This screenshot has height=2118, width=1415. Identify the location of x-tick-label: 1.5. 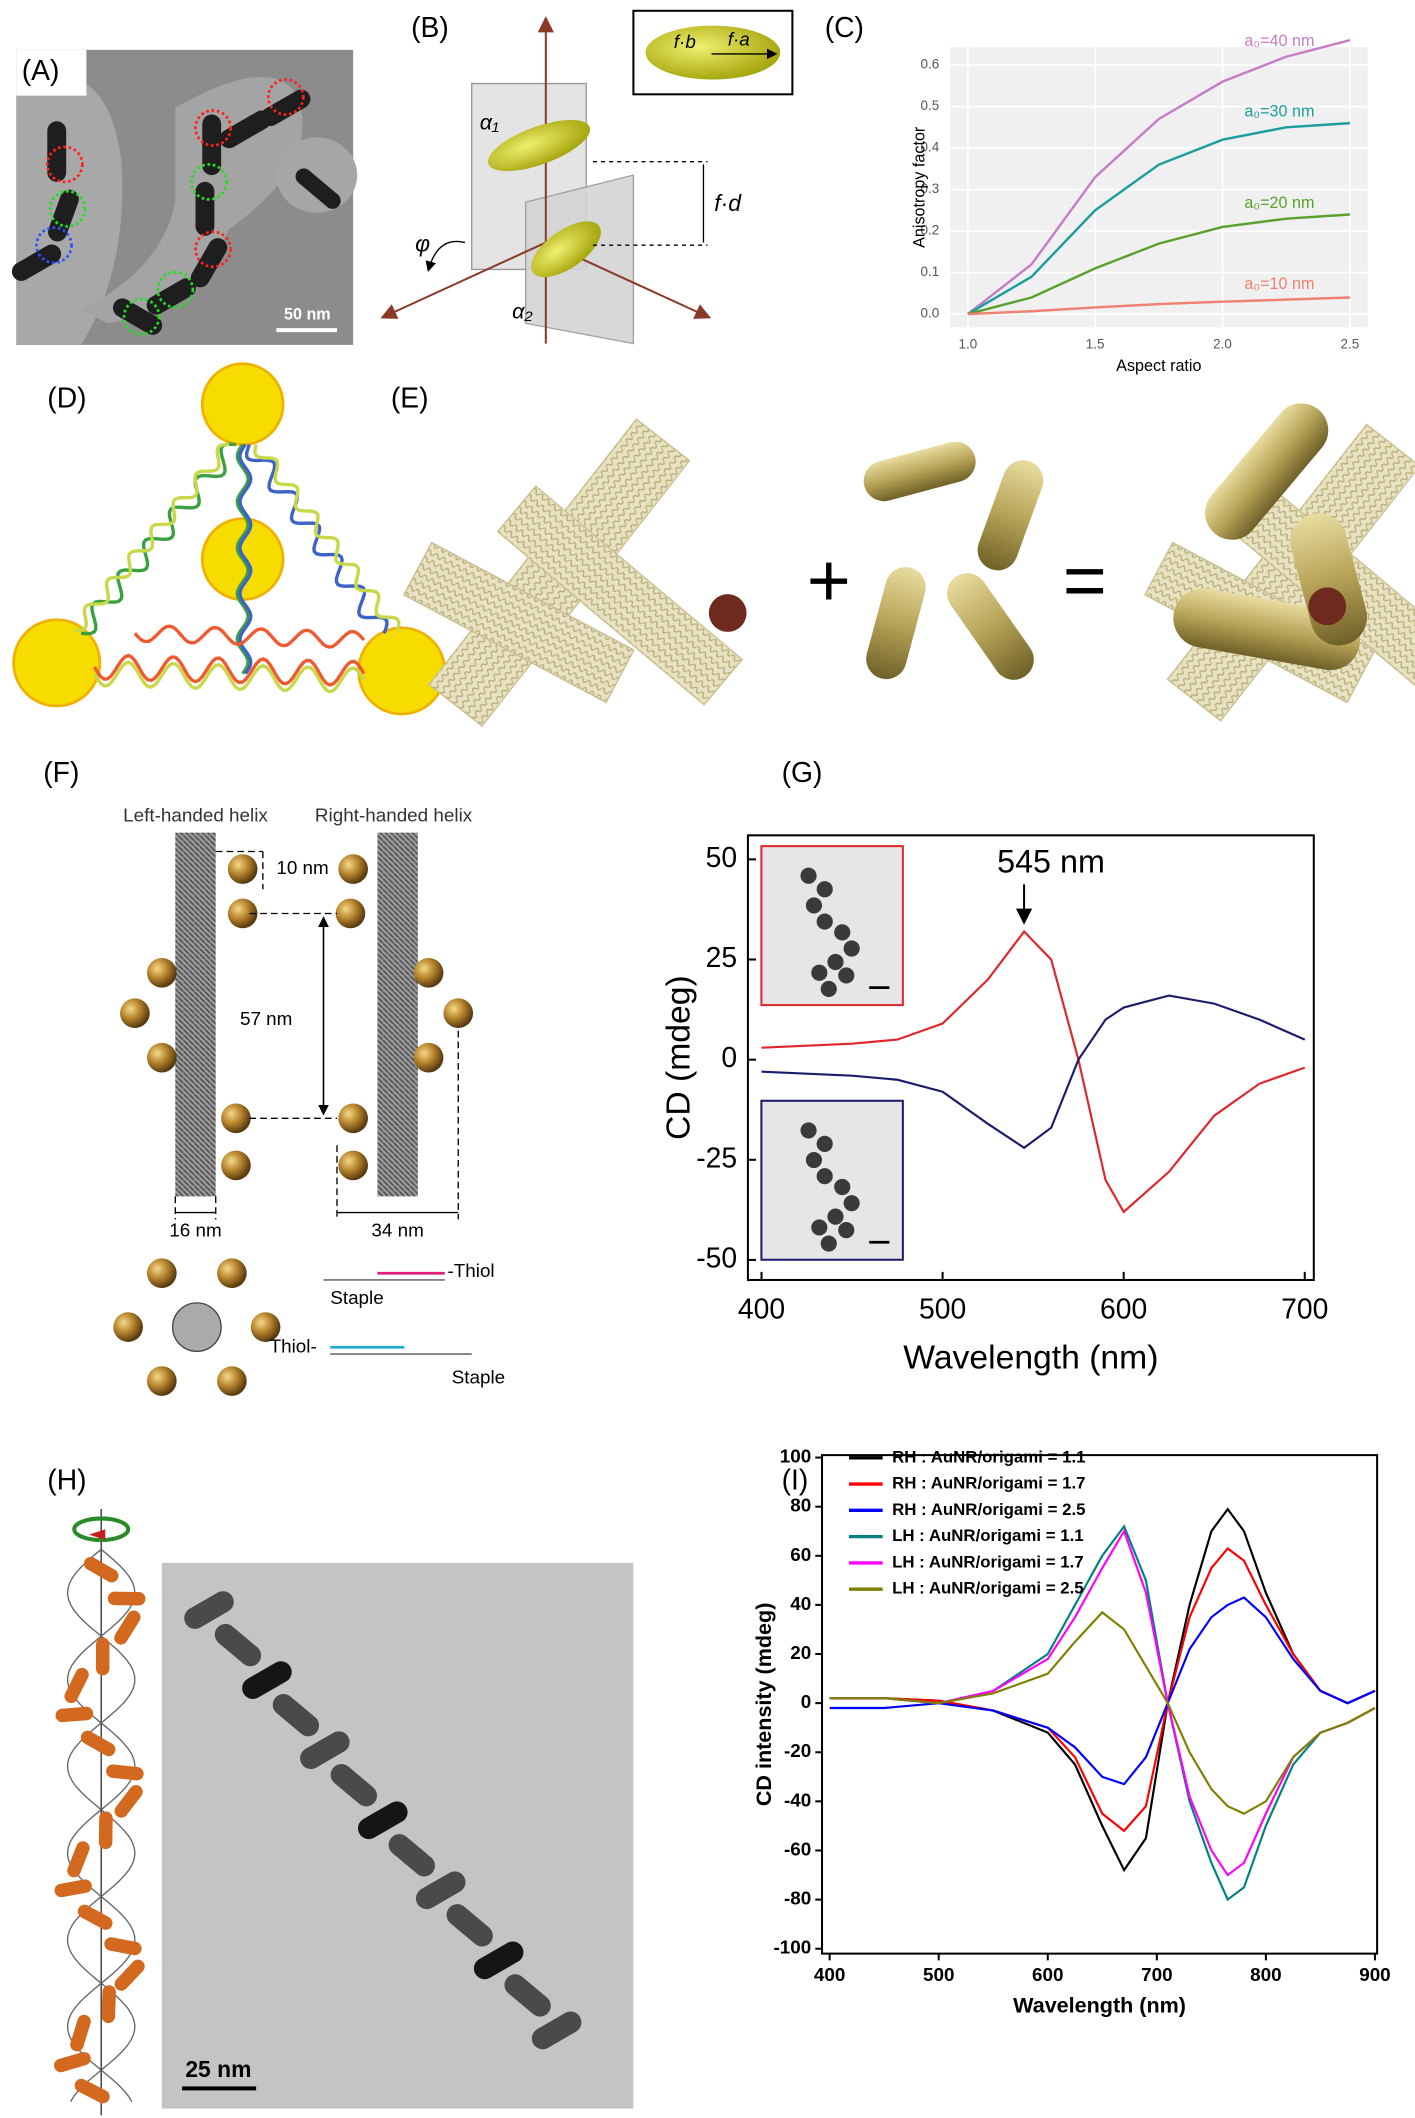
(1095, 343).